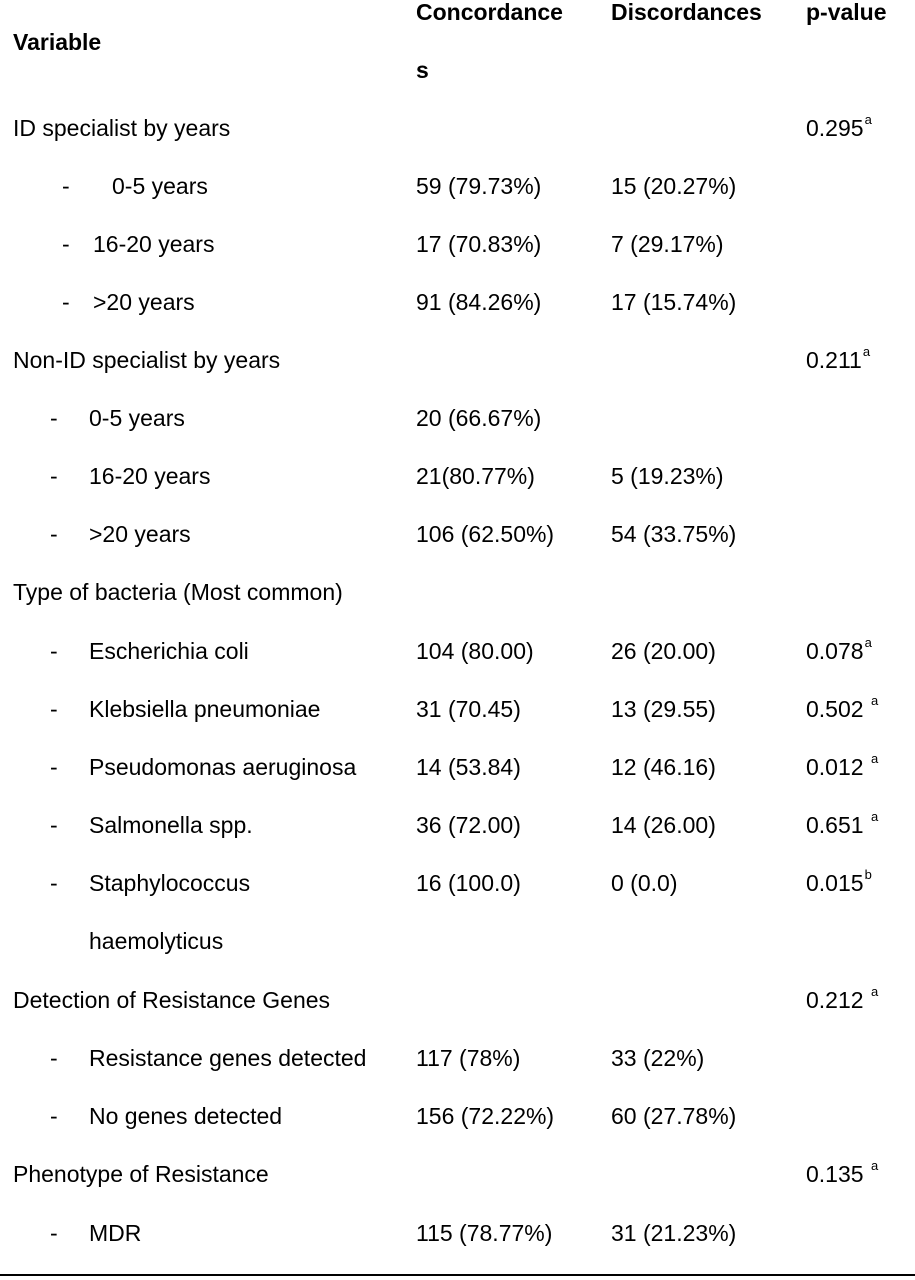  Describe the element at coordinates (663, 767) in the screenshot. I see `row-discordance: 12 (46.16)` at that location.